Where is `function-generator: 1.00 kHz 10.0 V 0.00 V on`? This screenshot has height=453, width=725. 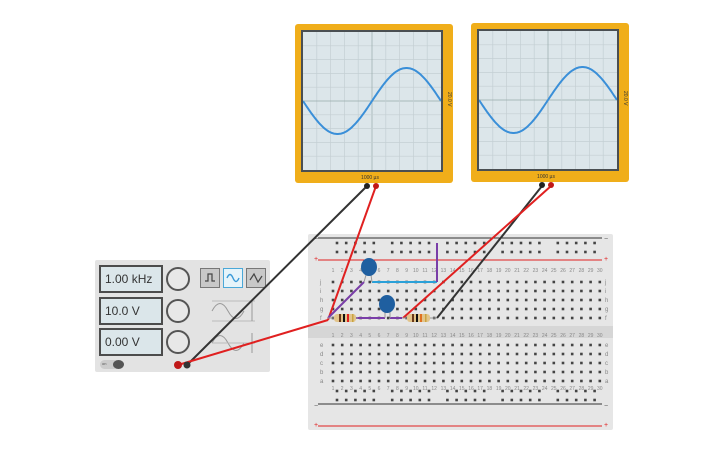 function-generator: 1.00 kHz 10.0 V 0.00 V on is located at coordinates (182, 316).